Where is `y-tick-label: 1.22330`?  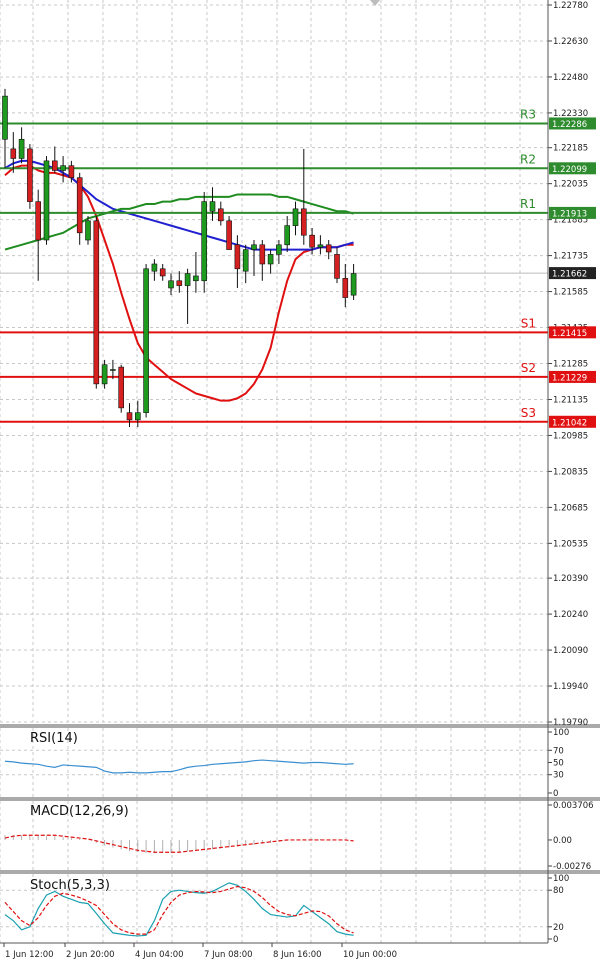
y-tick-label: 1.22330 is located at coordinates (570, 114).